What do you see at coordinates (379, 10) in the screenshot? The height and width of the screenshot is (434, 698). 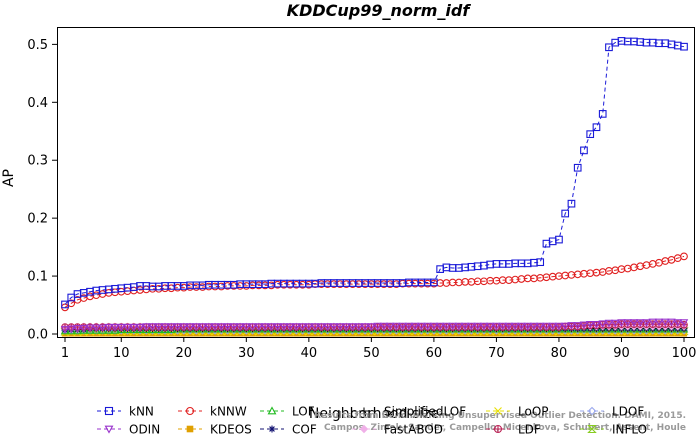 I see `chart-title: KDDCup99_norm_idf` at bounding box center [379, 10].